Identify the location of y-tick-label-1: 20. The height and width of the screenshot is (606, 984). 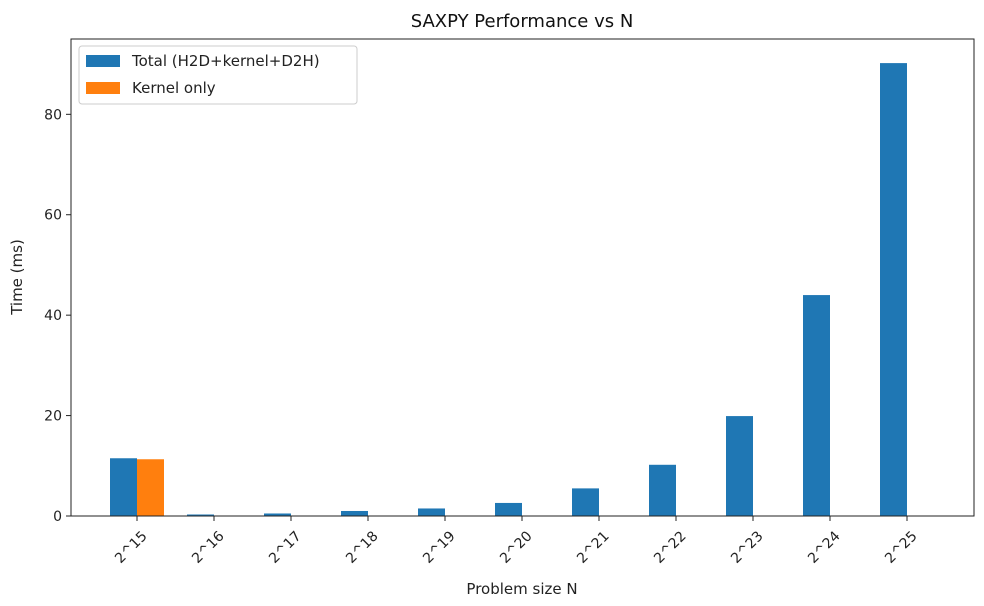
(53, 417).